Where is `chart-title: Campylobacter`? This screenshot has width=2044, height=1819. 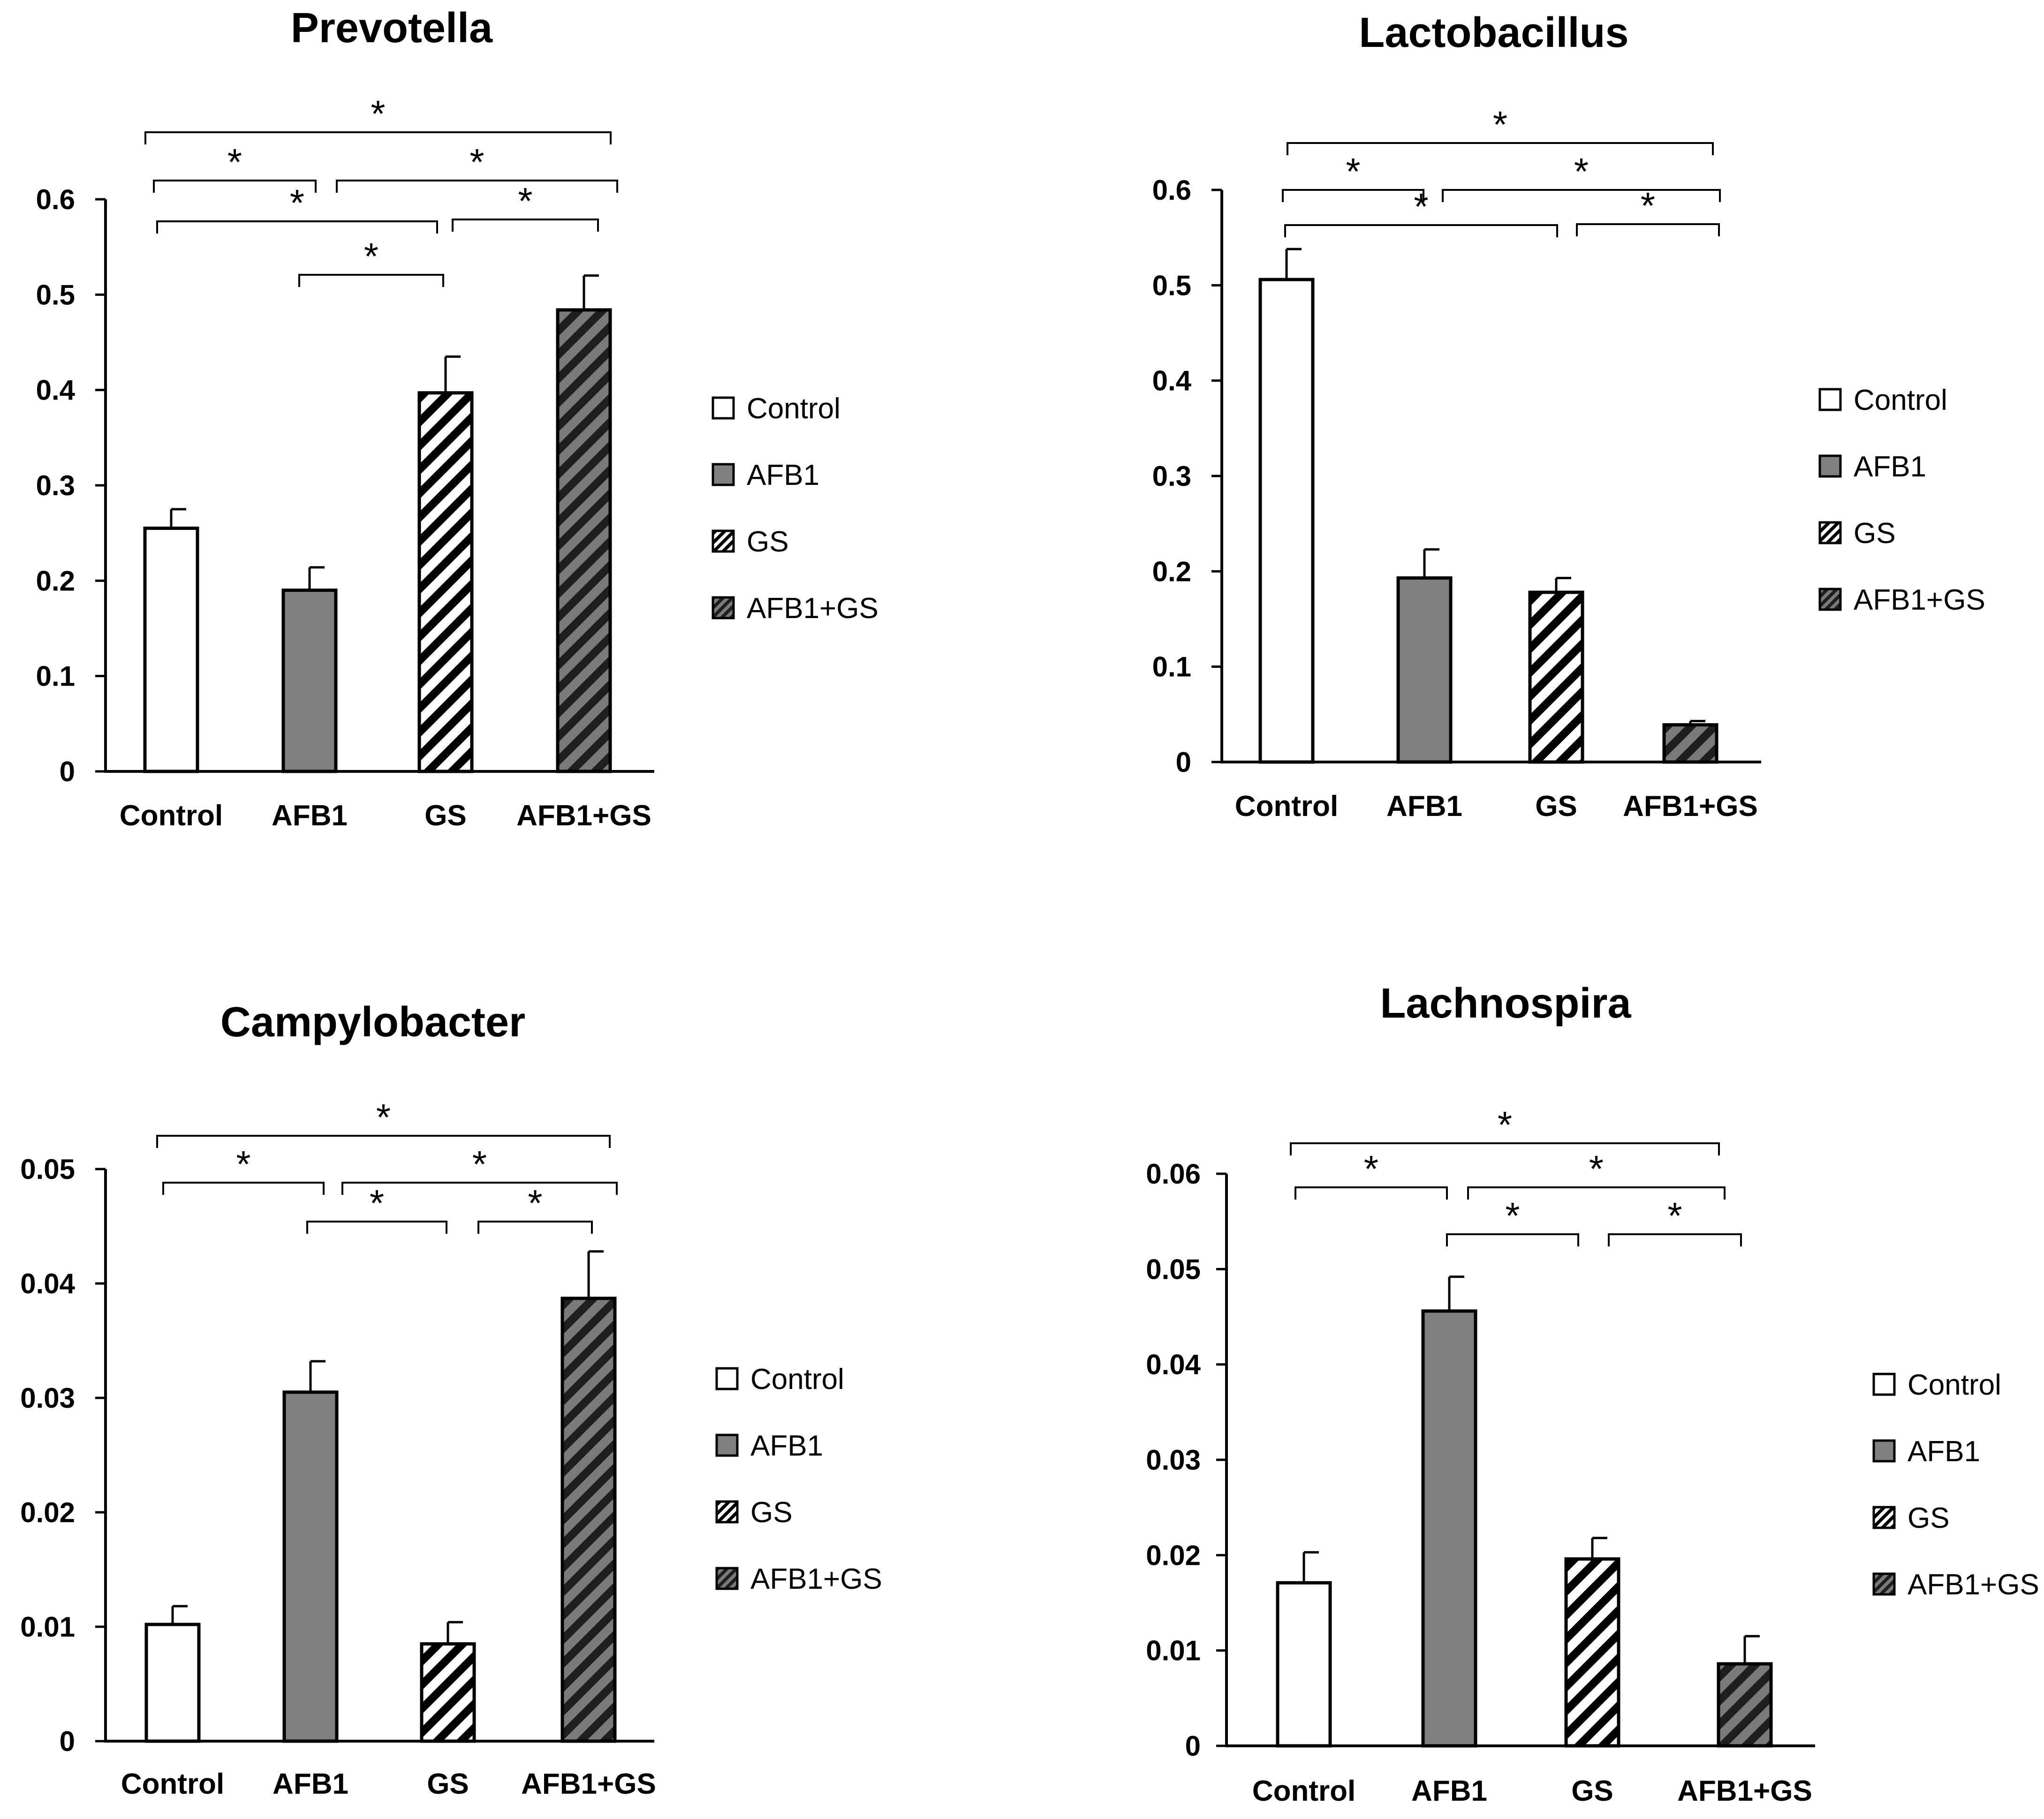 chart-title: Campylobacter is located at coordinates (372, 1023).